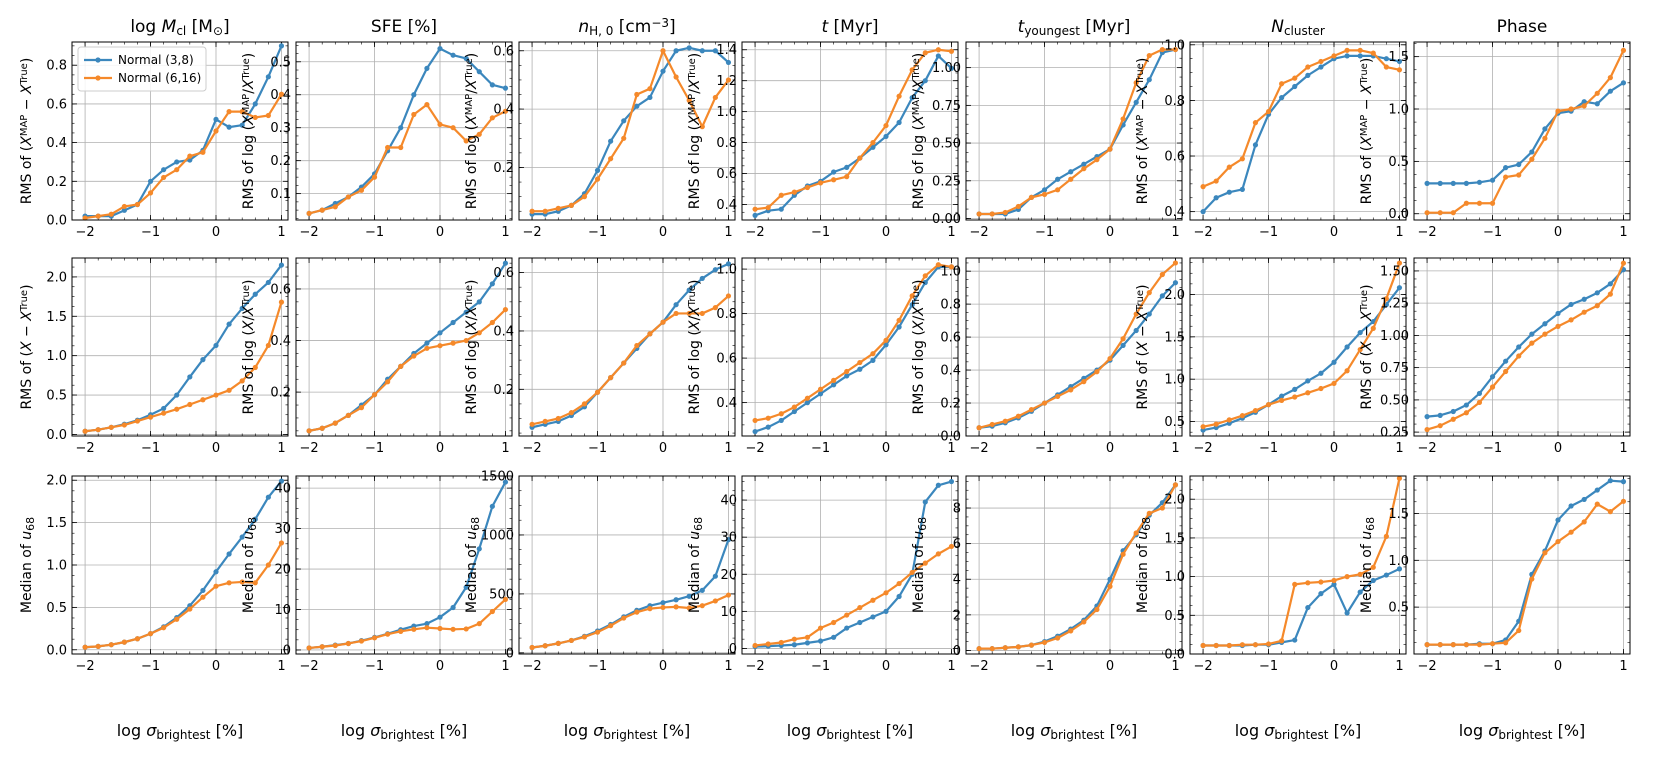  I want to click on y-tick-label: 10, so click(282, 610).